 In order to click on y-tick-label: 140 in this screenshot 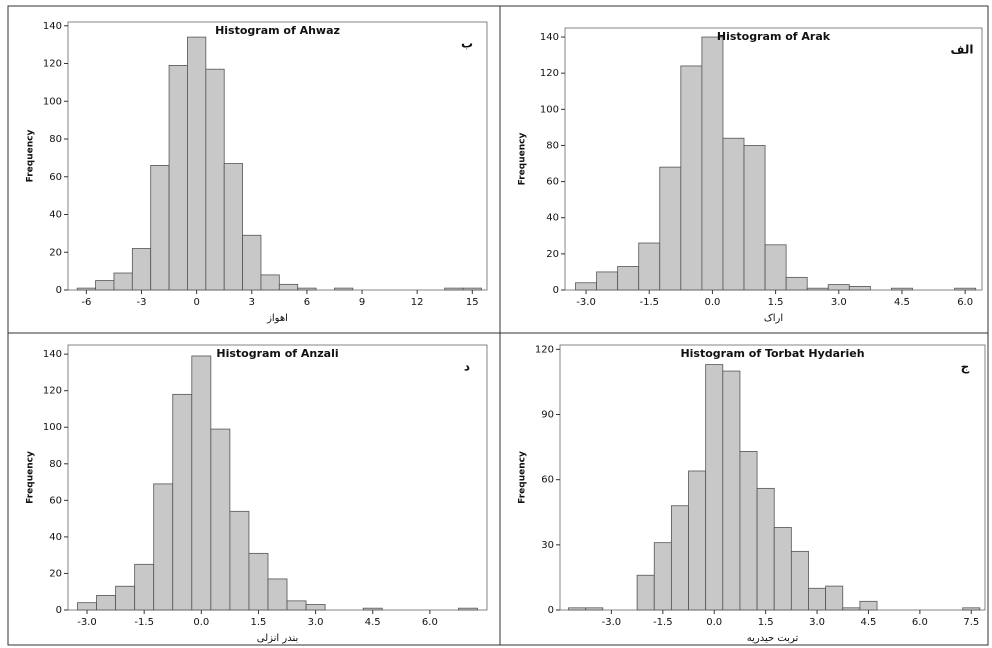, I will do `click(52, 26)`.